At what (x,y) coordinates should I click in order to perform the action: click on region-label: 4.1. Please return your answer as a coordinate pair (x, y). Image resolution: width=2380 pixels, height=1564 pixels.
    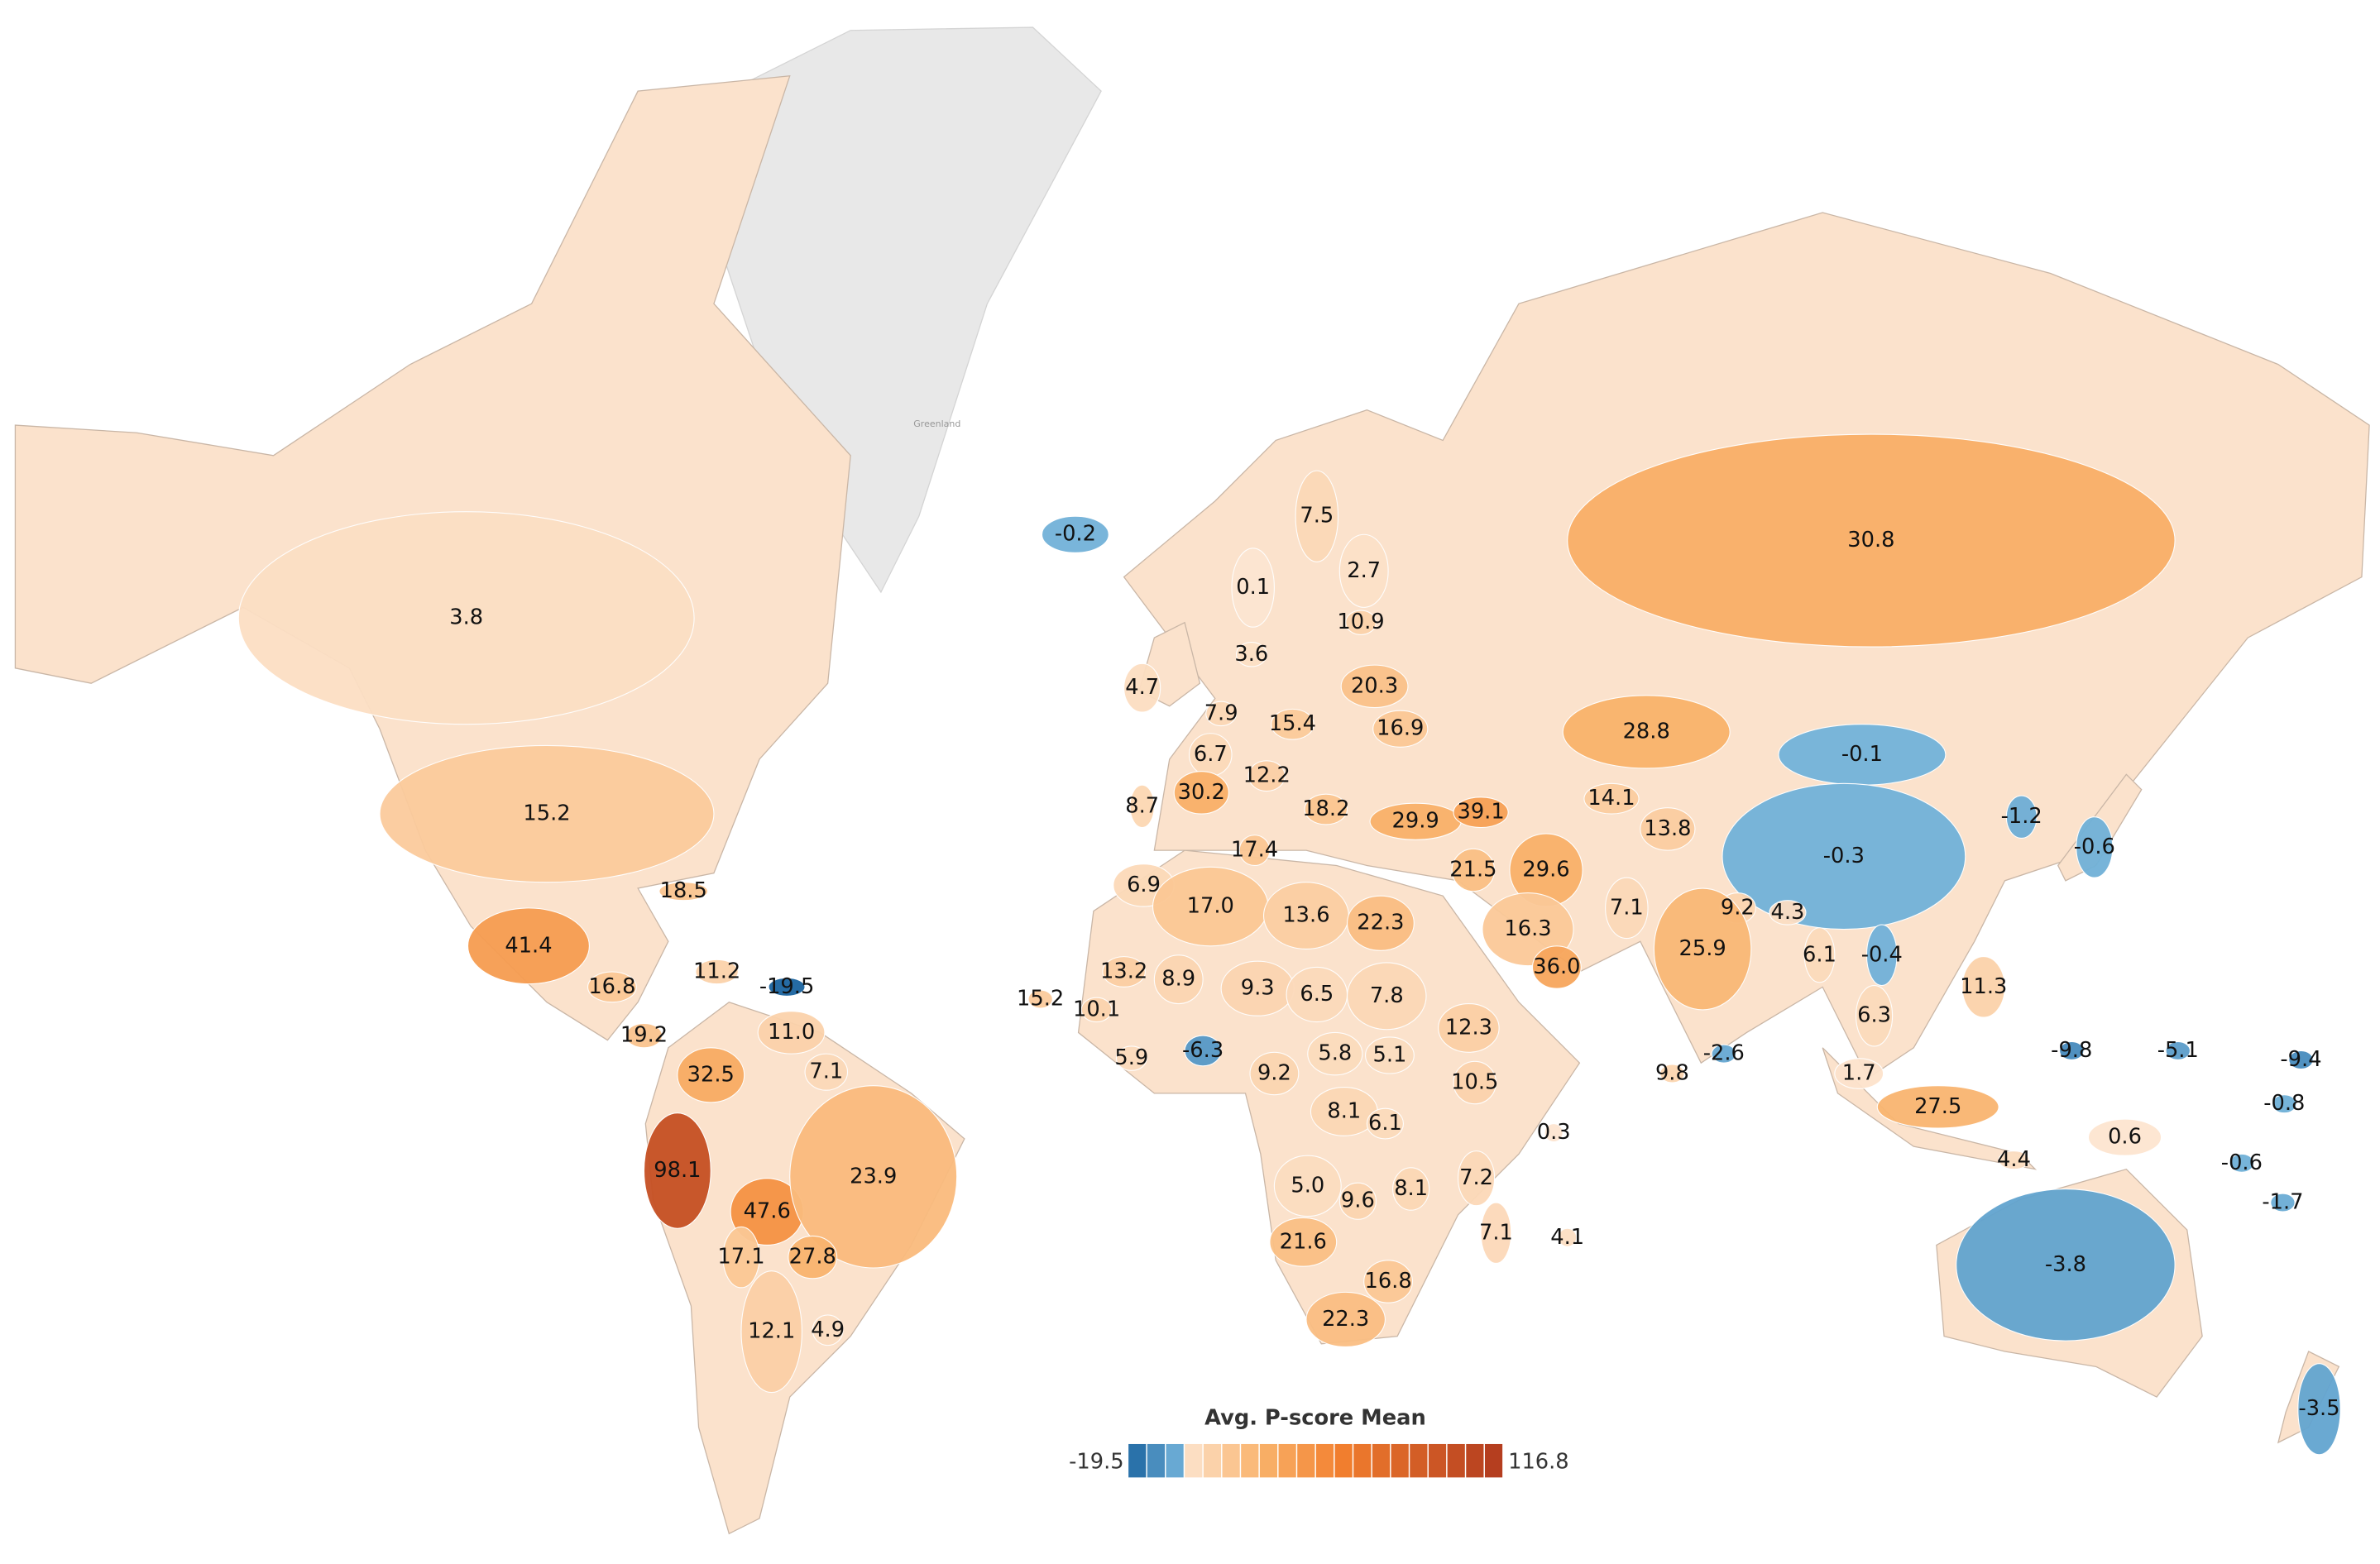
    Looking at the image, I should click on (1567, 1237).